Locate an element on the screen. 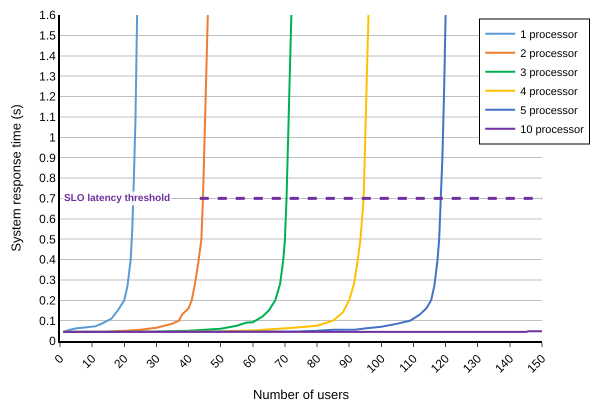  legend-label: 1 processor is located at coordinates (549, 35).